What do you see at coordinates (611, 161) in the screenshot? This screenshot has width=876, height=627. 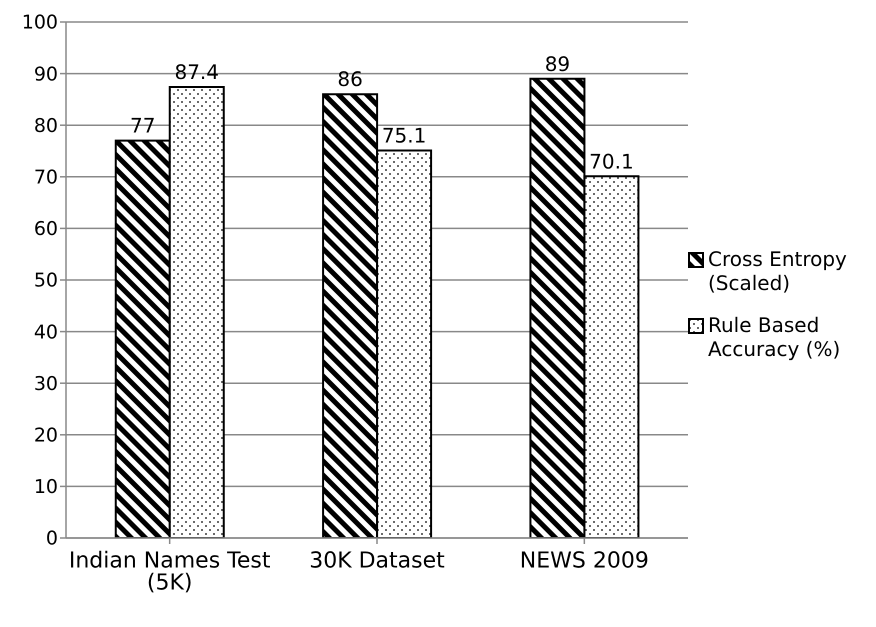 I see `data-label: 70.1` at bounding box center [611, 161].